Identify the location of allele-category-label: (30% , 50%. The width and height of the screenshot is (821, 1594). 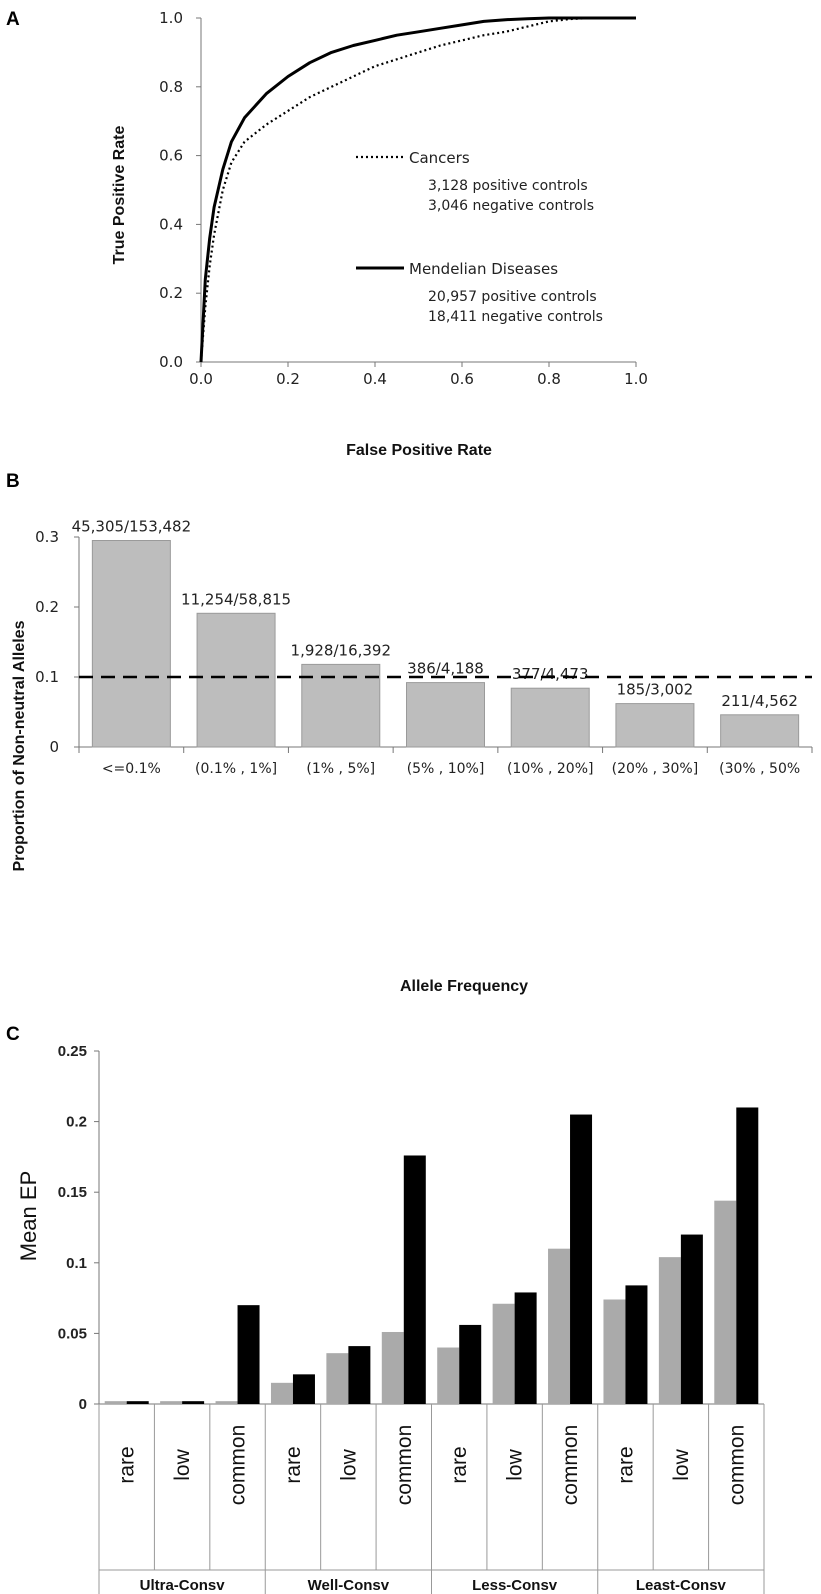
(759, 769).